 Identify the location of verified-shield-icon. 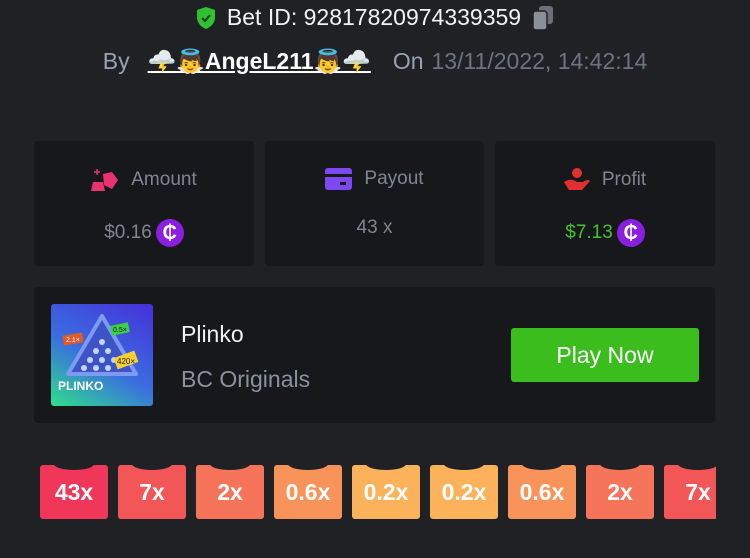
(205, 17).